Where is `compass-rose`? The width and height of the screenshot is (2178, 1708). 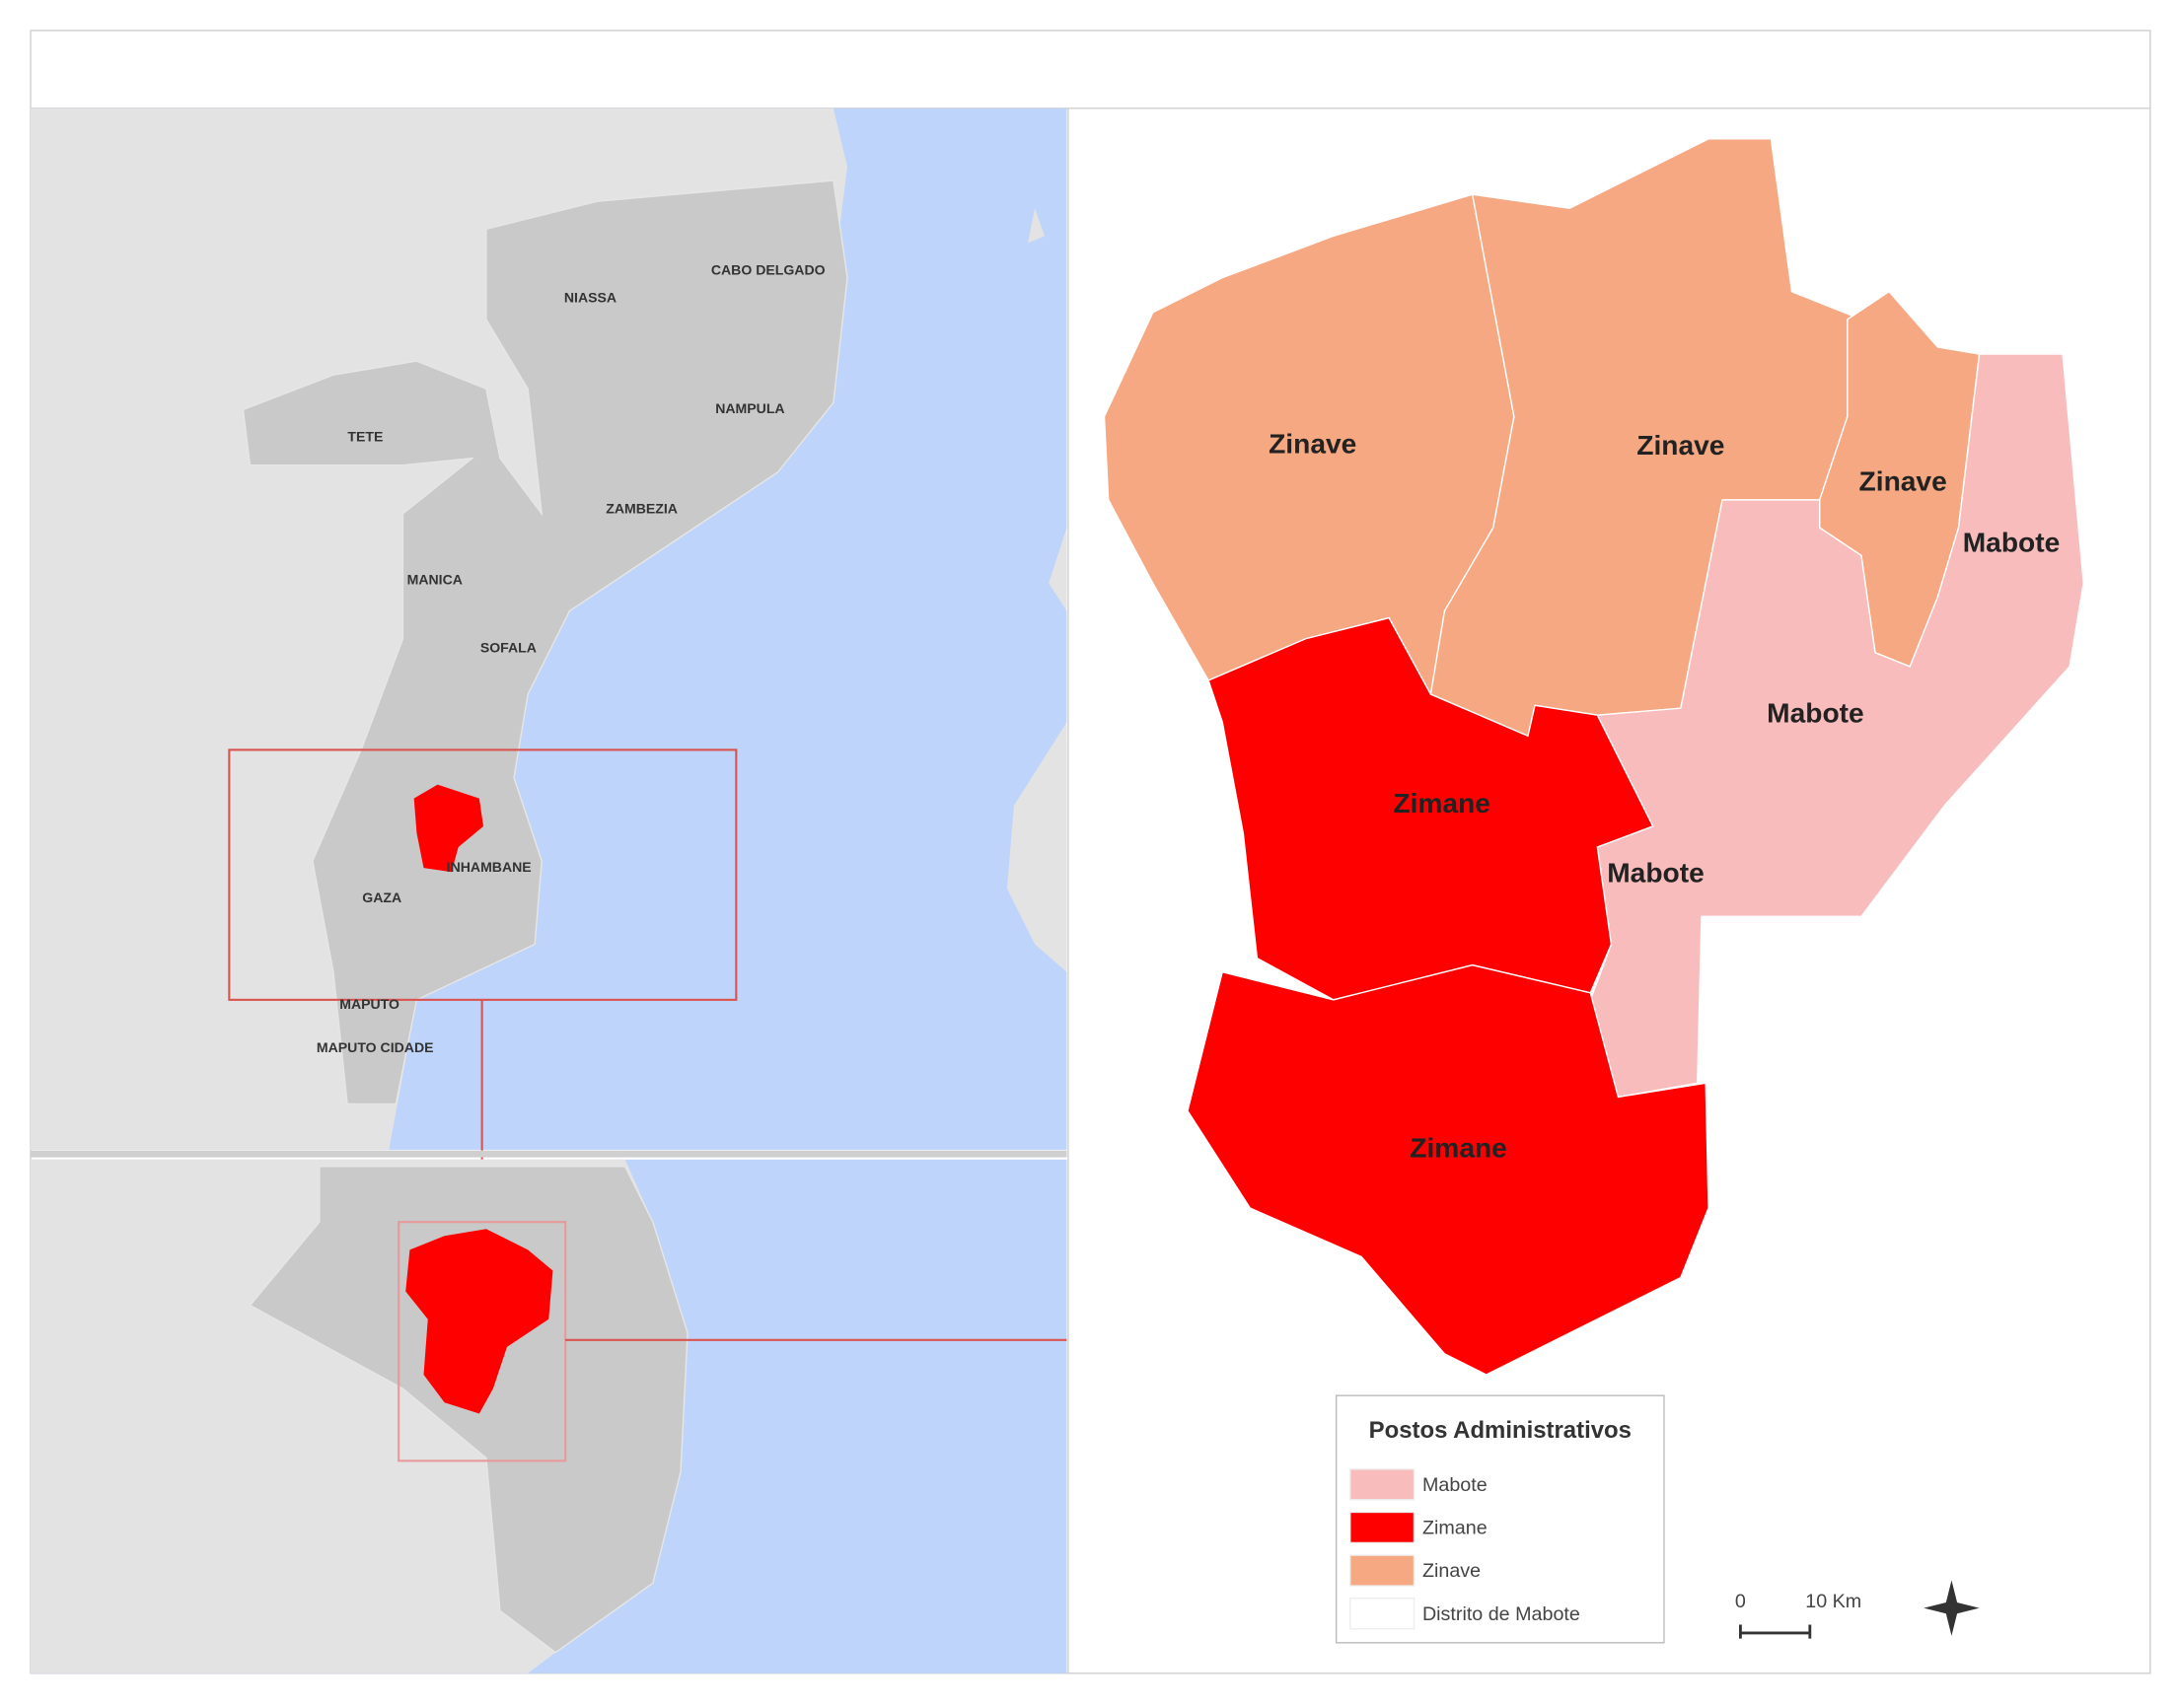 compass-rose is located at coordinates (1952, 1608).